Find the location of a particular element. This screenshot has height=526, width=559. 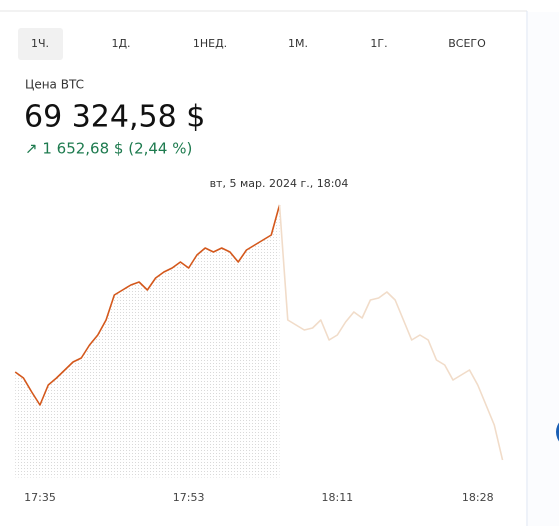

x-tick-label: 17:53 is located at coordinates (189, 497).